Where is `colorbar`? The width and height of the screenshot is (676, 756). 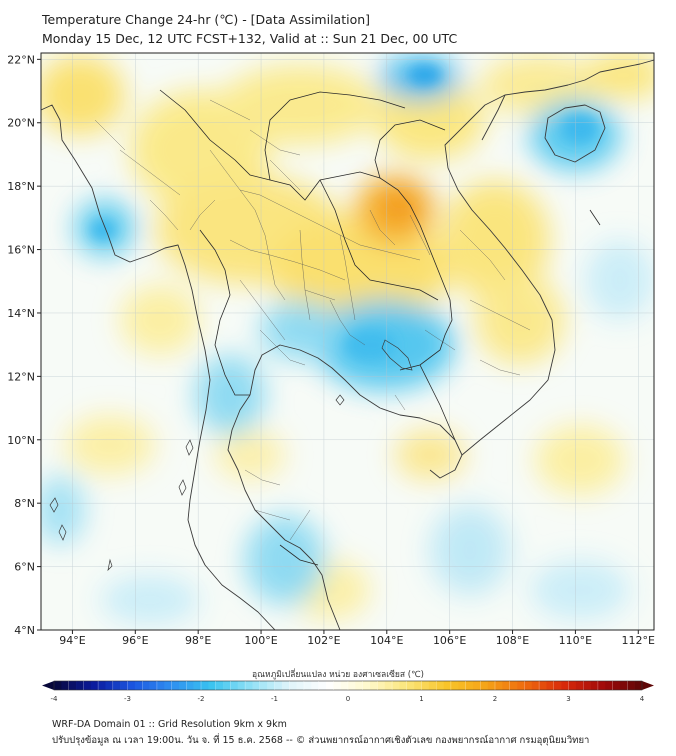
colorbar is located at coordinates (348, 685).